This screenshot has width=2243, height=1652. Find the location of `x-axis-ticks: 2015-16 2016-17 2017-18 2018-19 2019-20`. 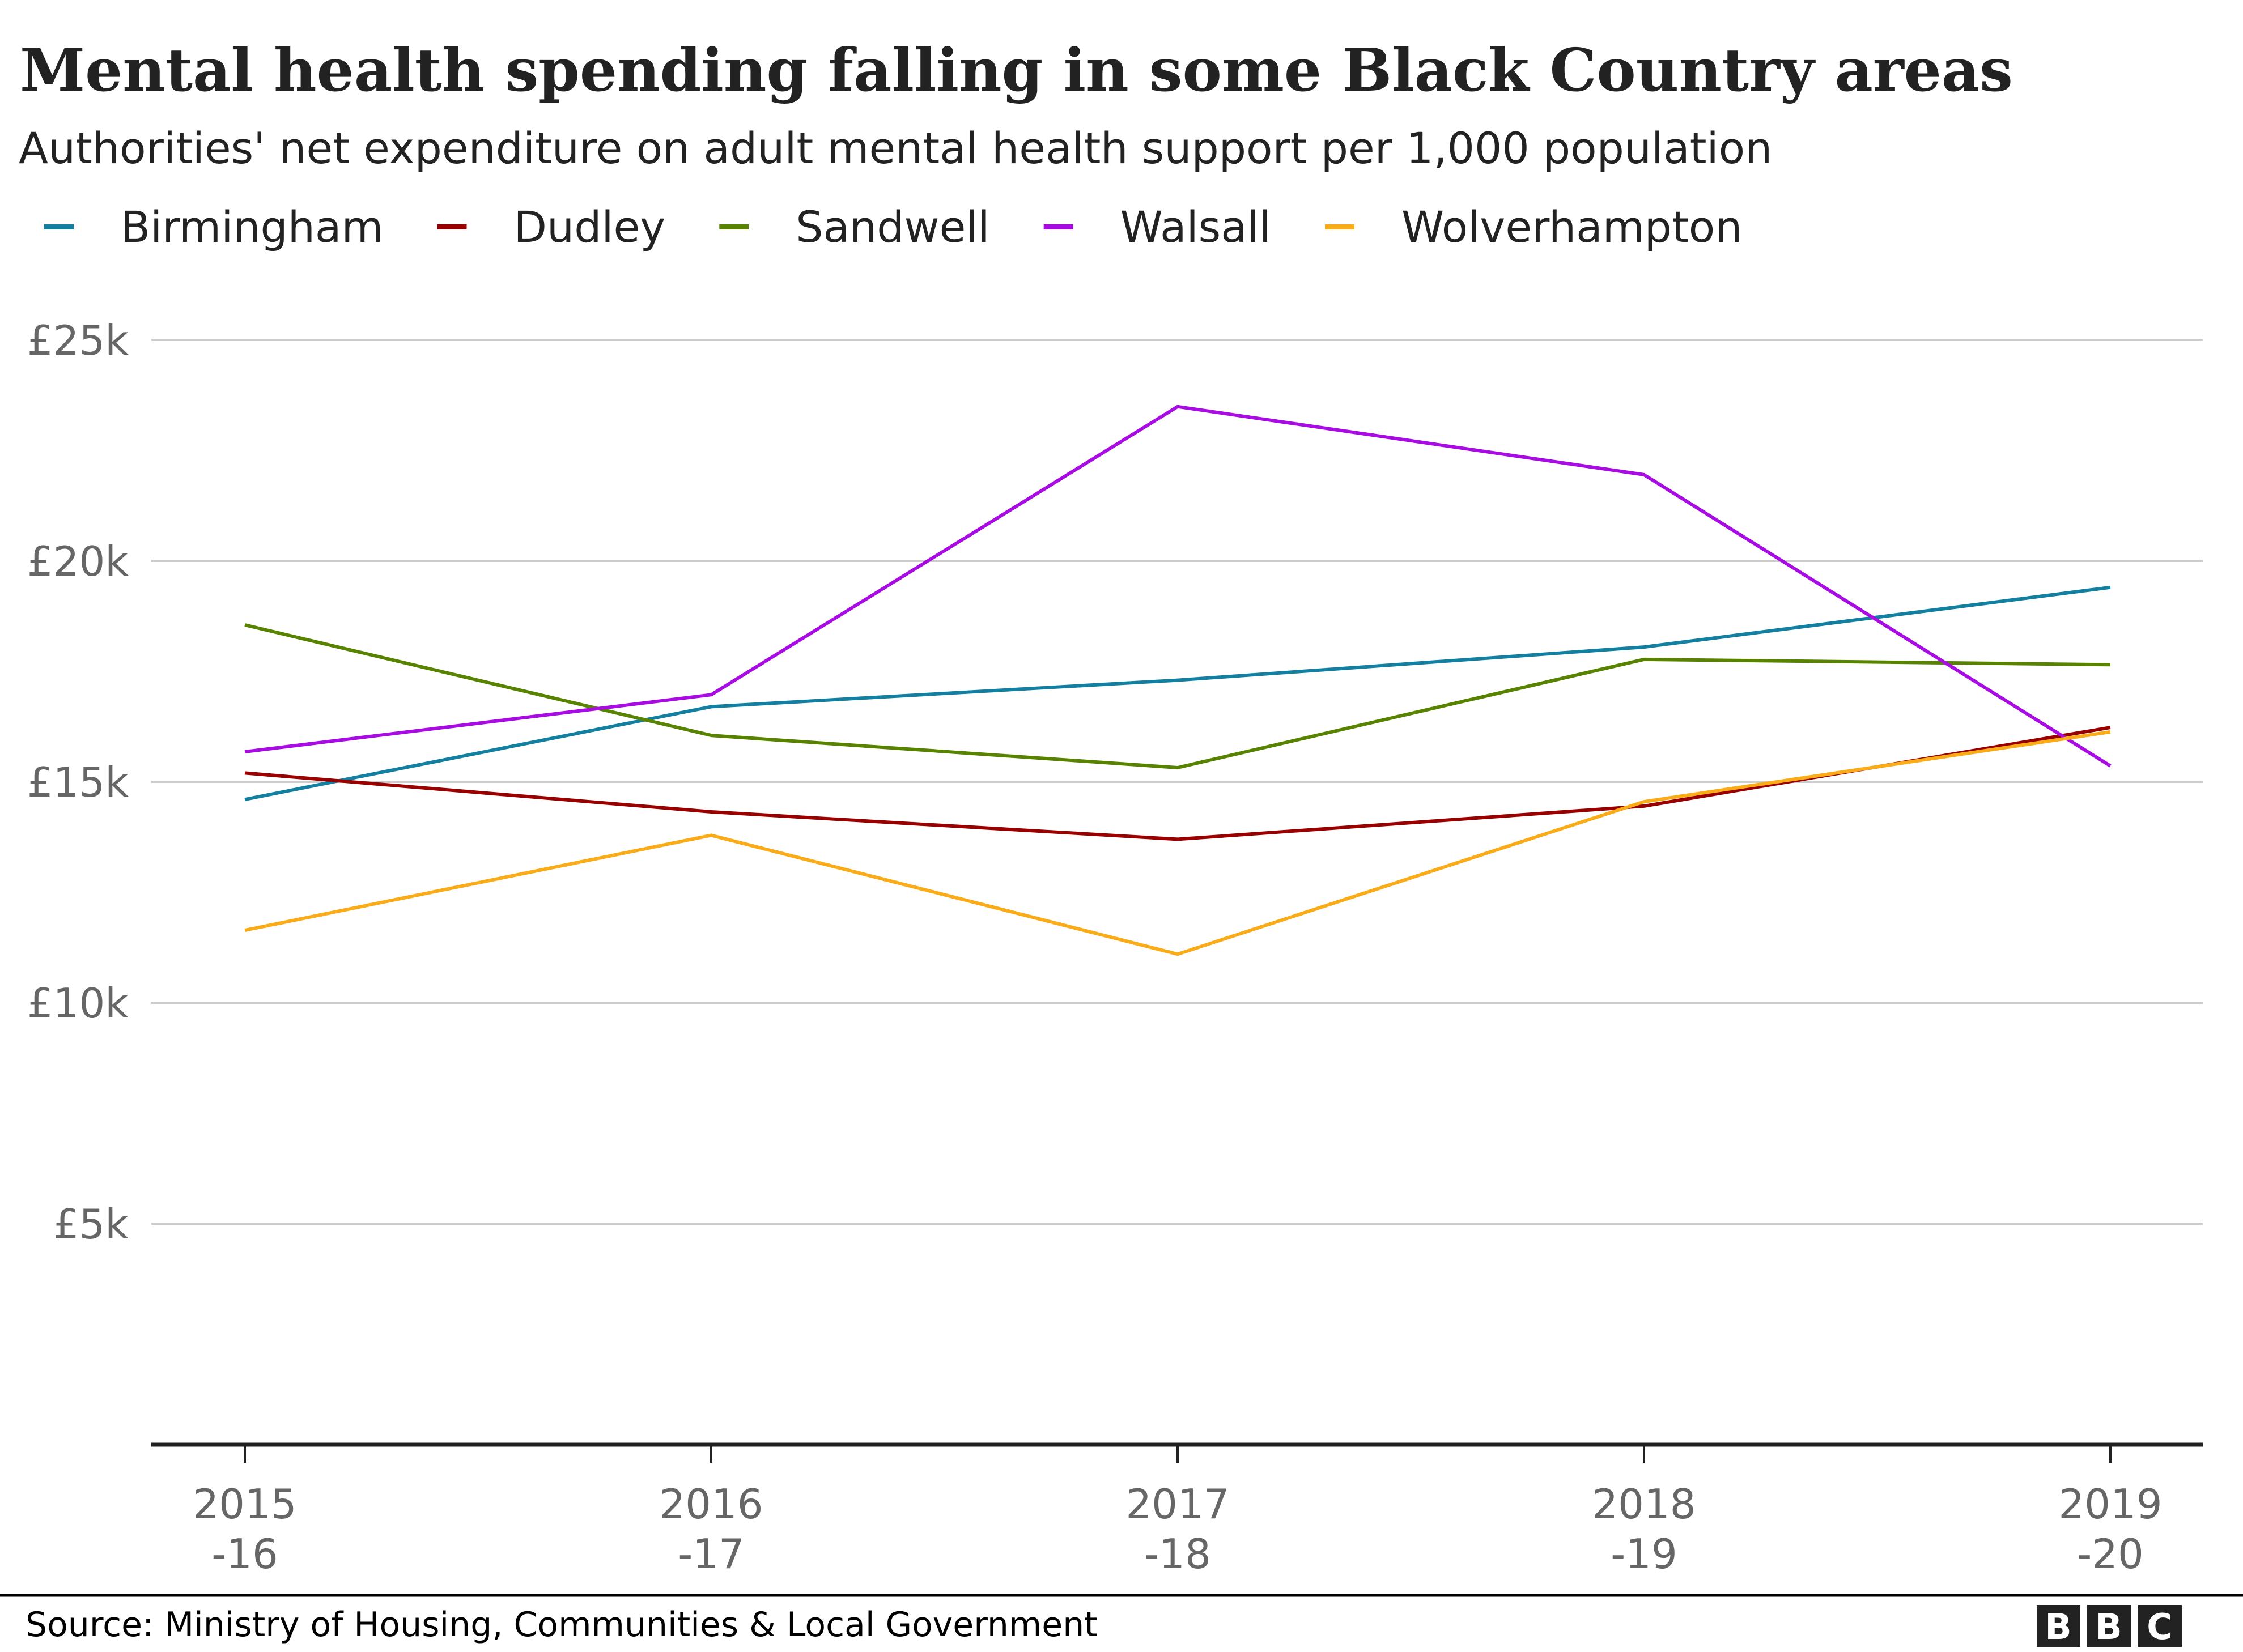

x-axis-ticks: 2015-16 2016-17 2017-18 2018-19 2019-20 is located at coordinates (1178, 1512).